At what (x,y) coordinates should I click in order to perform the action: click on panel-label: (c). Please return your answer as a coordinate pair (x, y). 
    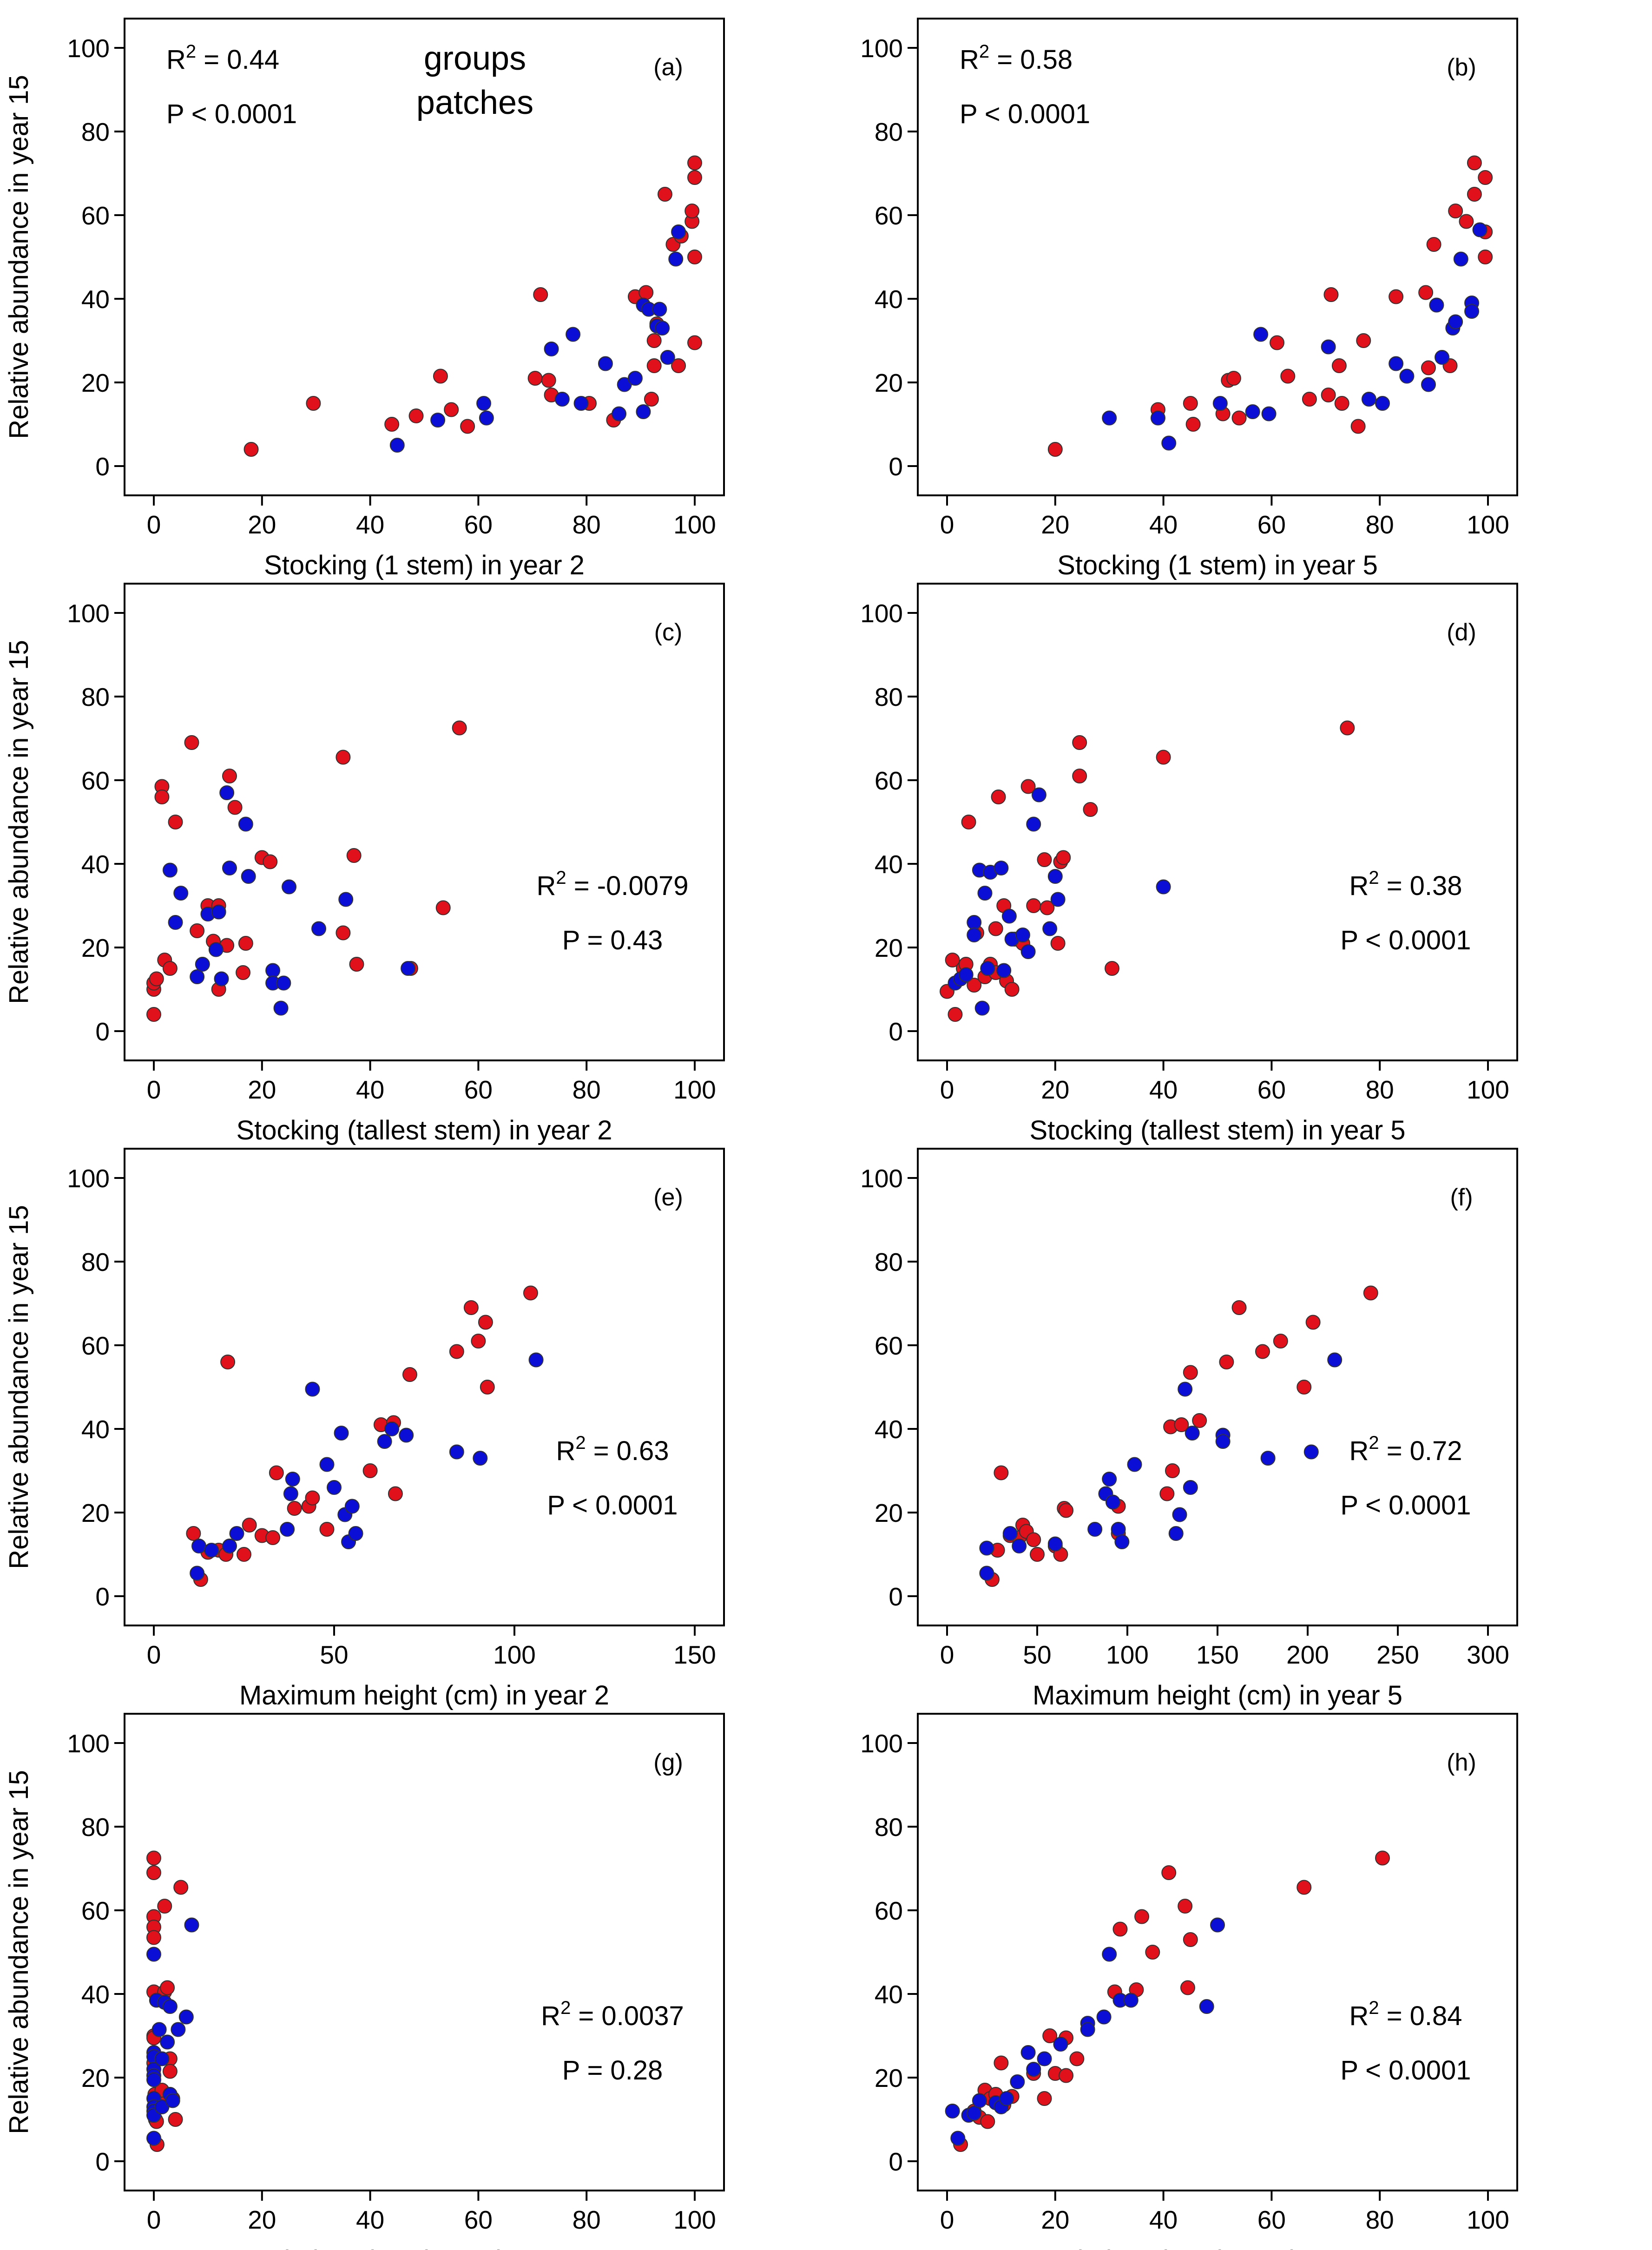
    Looking at the image, I should click on (669, 632).